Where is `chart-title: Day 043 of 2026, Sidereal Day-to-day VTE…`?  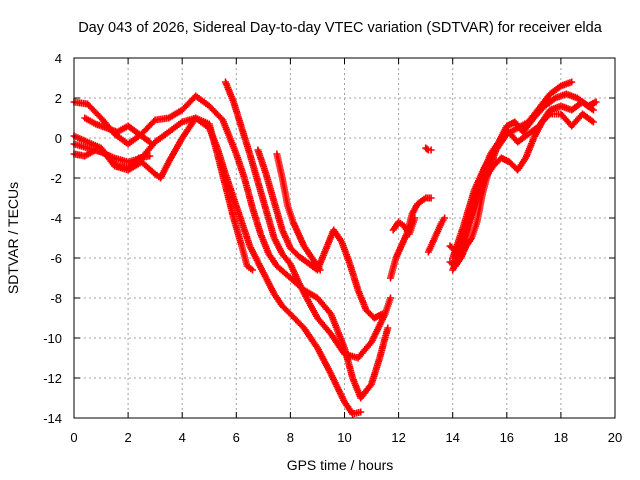 chart-title: Day 043 of 2026, Sidereal Day-to-day VTE… is located at coordinates (340, 28).